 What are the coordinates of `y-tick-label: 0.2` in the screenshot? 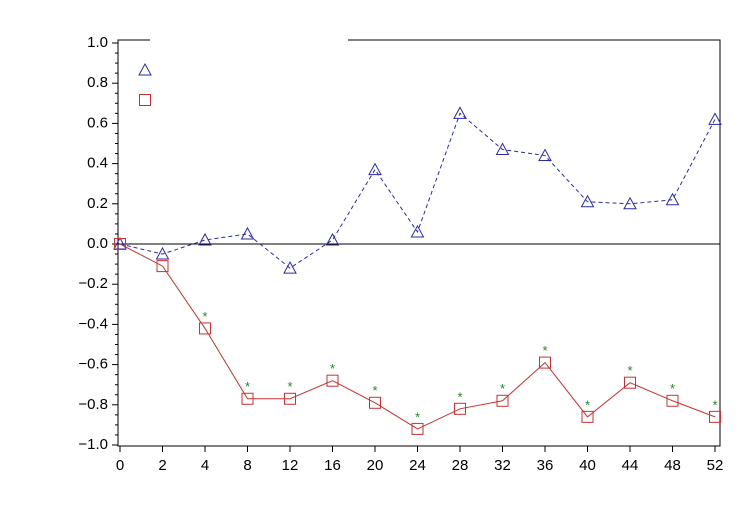 It's located at (97, 203).